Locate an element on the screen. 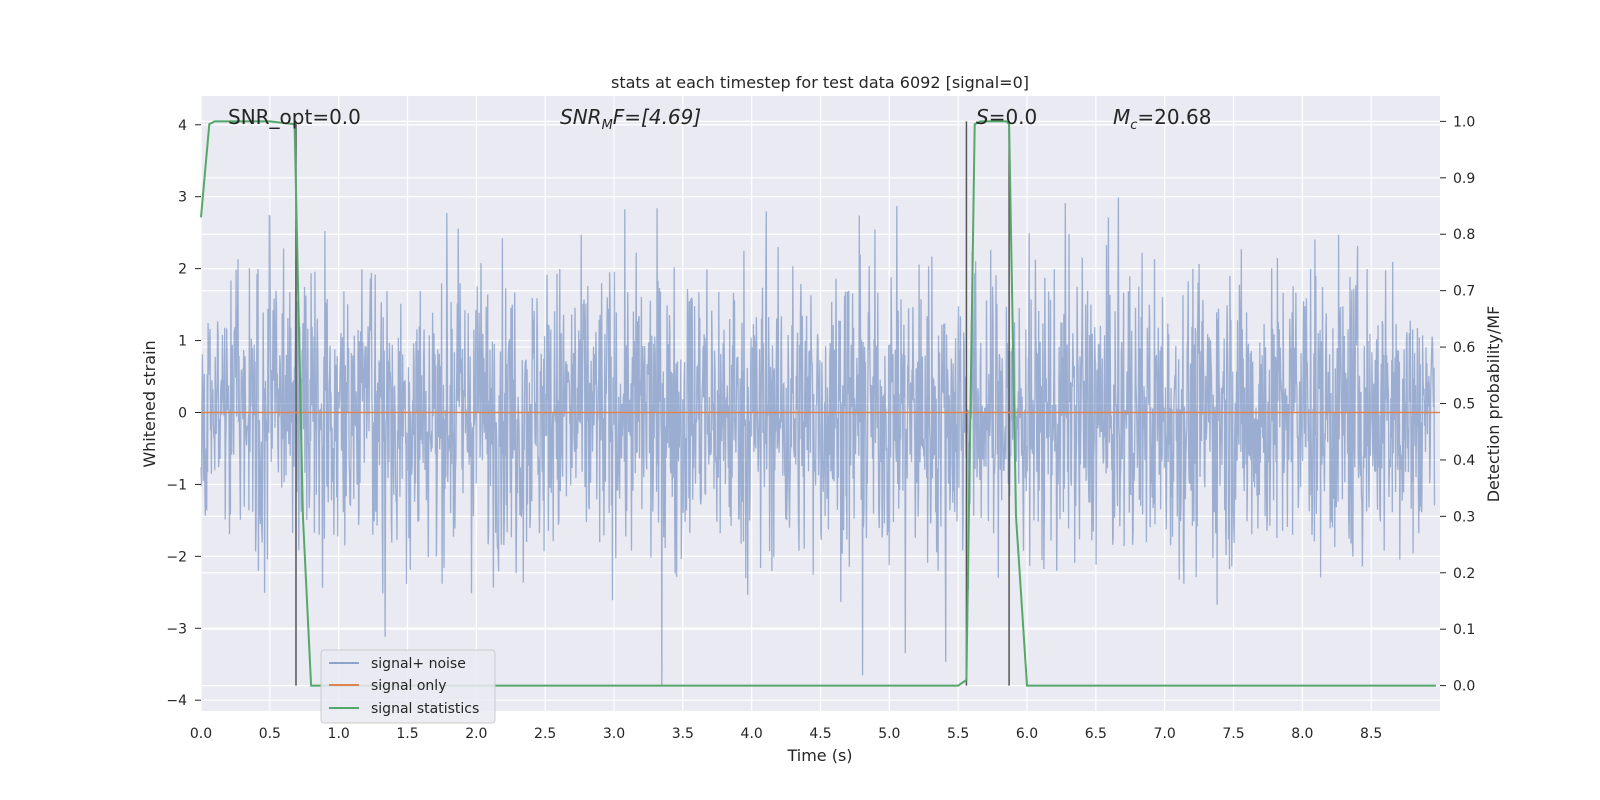 The height and width of the screenshot is (800, 1600). y-left-axis-label: Whitened strain is located at coordinates (149, 403).